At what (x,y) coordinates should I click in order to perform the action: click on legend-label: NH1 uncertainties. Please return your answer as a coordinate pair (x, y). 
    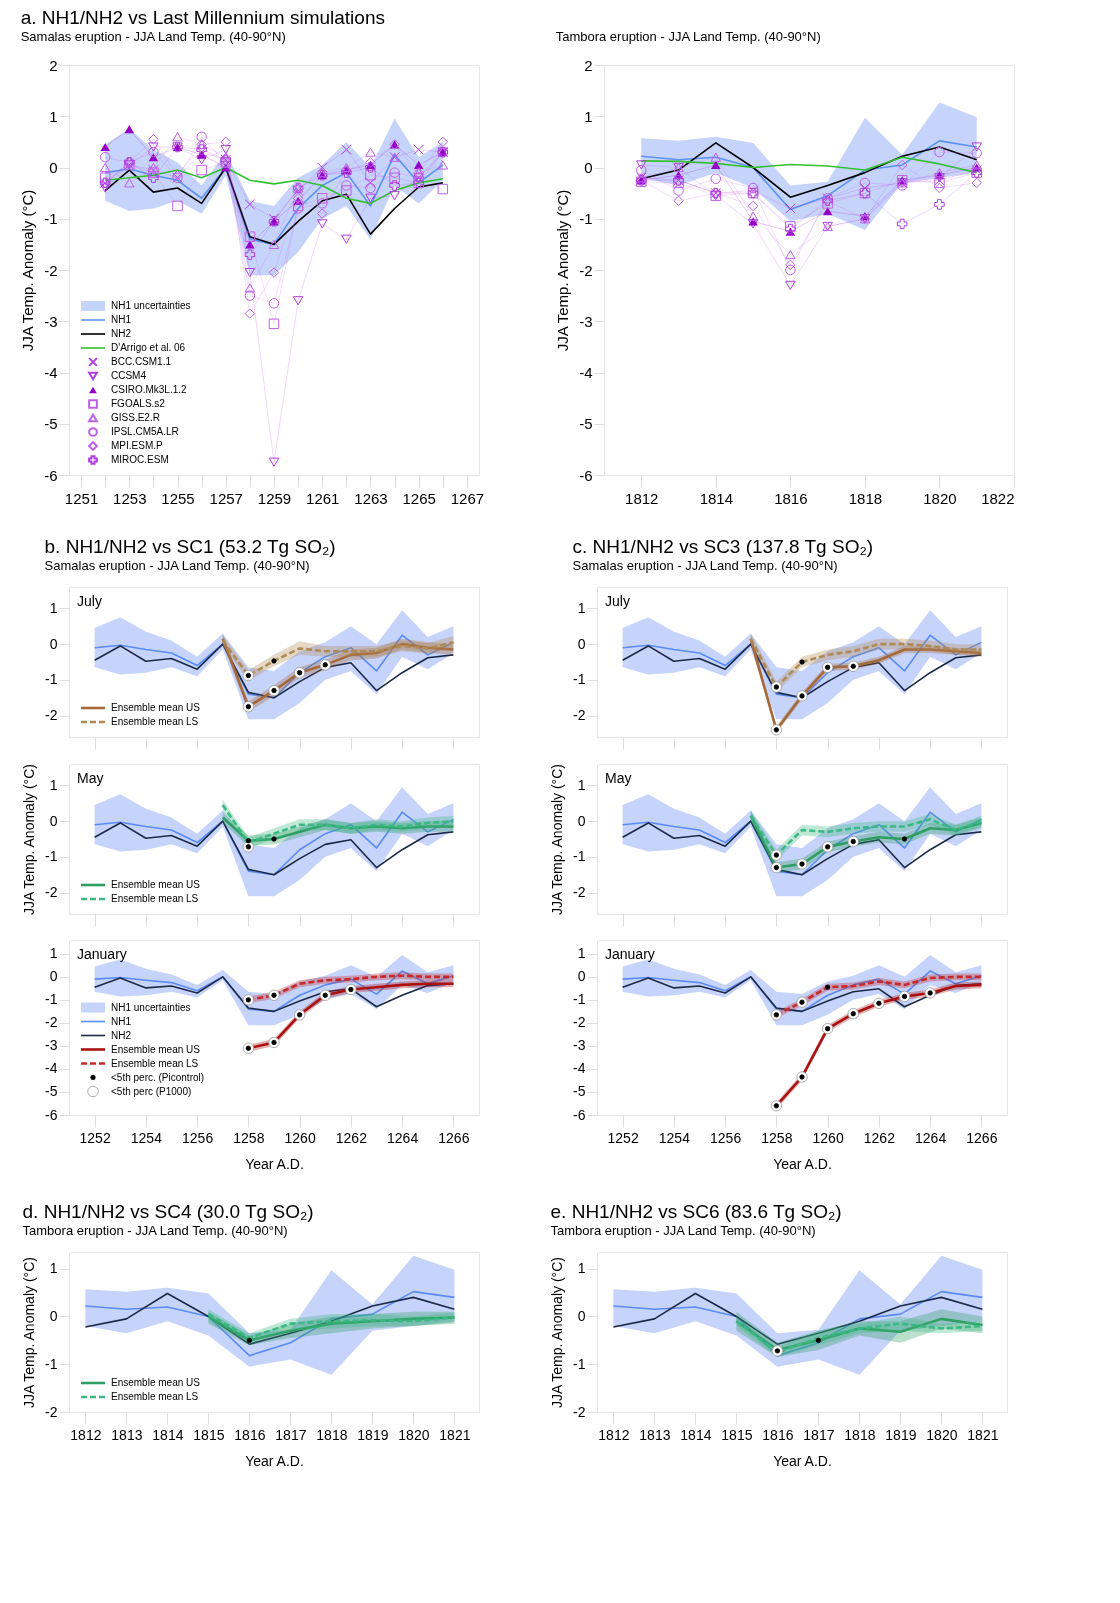
    Looking at the image, I should click on (151, 305).